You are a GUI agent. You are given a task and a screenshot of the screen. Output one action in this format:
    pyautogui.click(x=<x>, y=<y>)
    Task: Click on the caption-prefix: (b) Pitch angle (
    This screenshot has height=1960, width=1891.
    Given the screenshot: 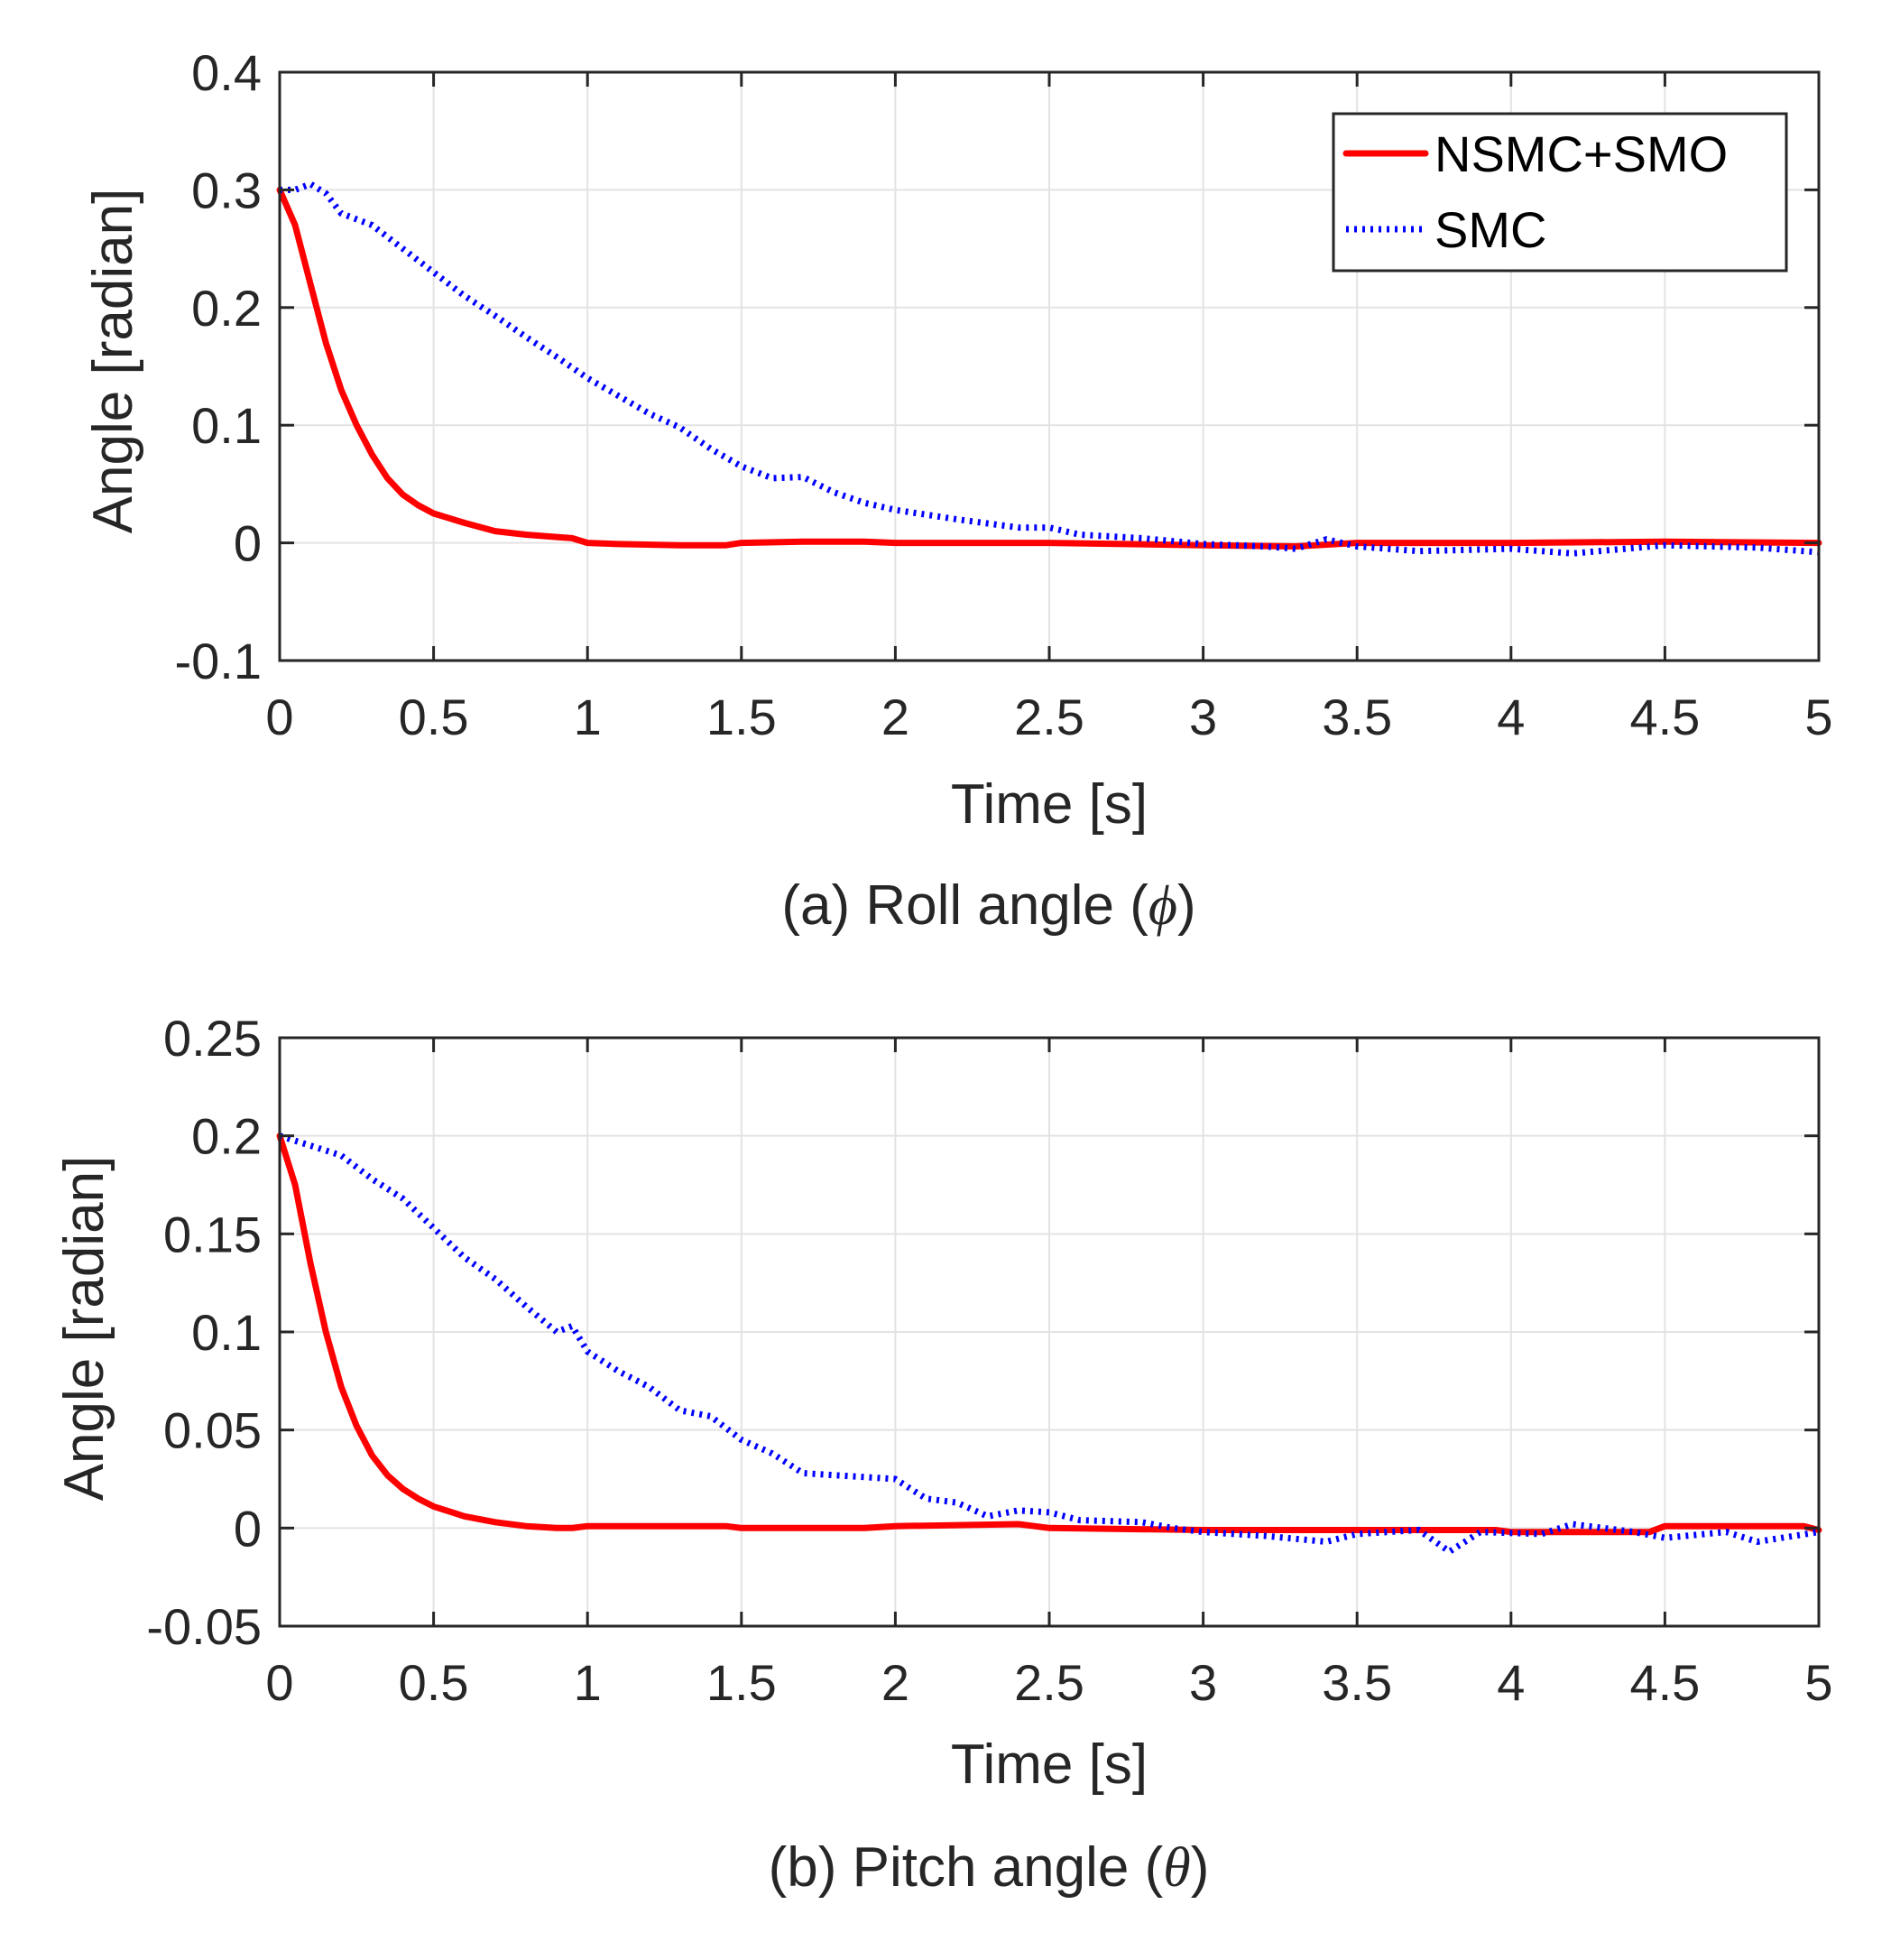 What is the action you would take?
    pyautogui.click(x=966, y=1867)
    